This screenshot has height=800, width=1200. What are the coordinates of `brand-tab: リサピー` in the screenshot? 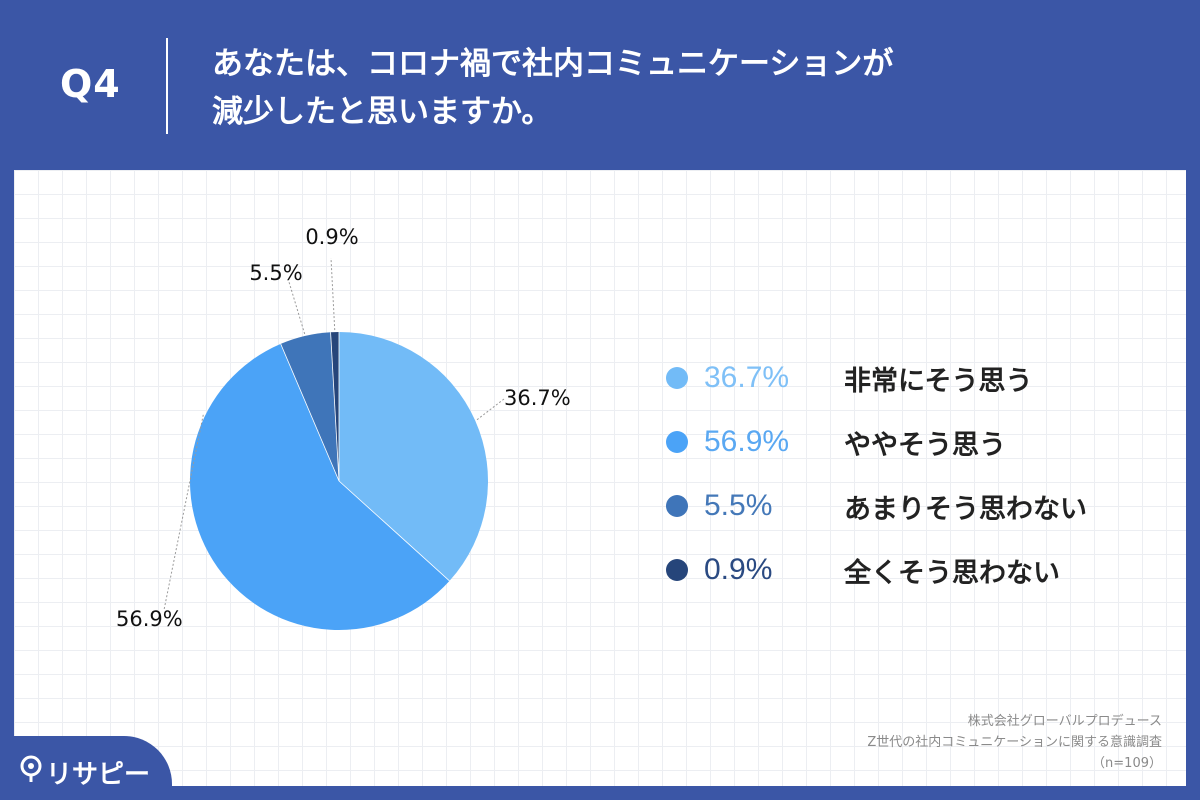 It's located at (86, 768).